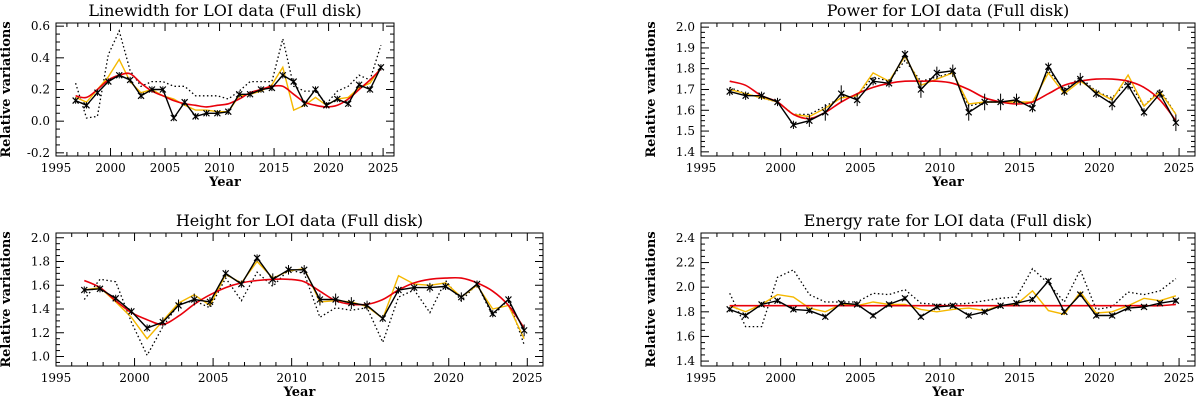  What do you see at coordinates (110, 168) in the screenshot?
I see `x-tick-label: 2000` at bounding box center [110, 168].